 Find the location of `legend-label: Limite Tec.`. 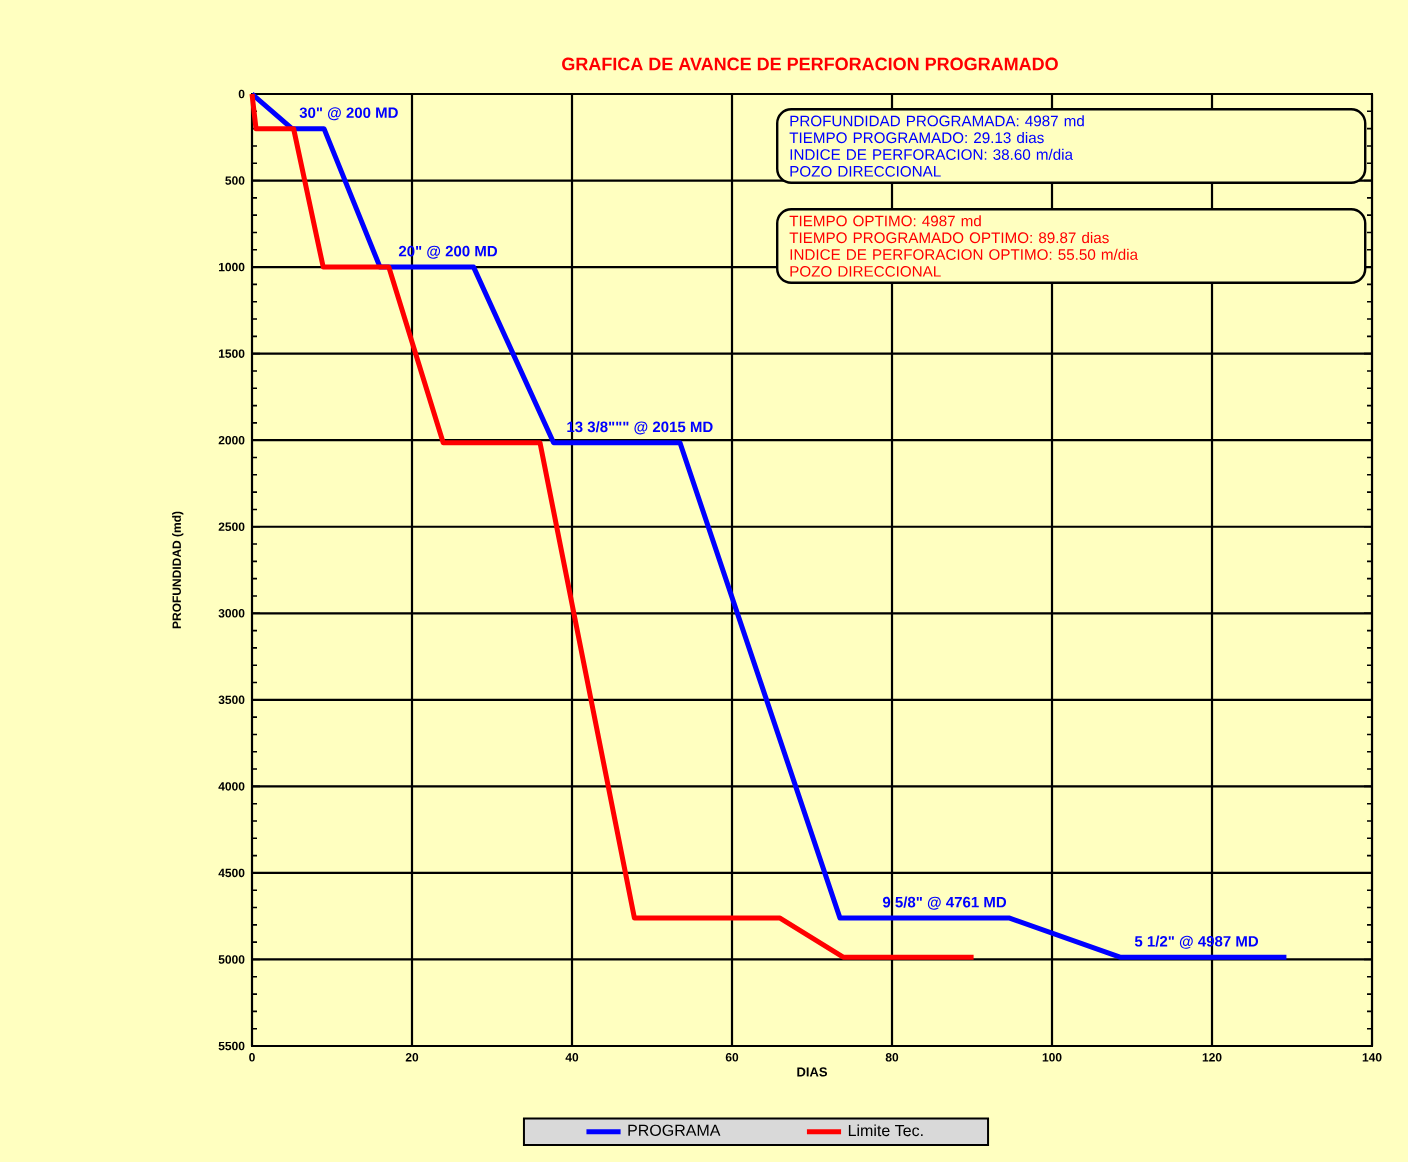

legend-label: Limite Tec. is located at coordinates (885, 1130).